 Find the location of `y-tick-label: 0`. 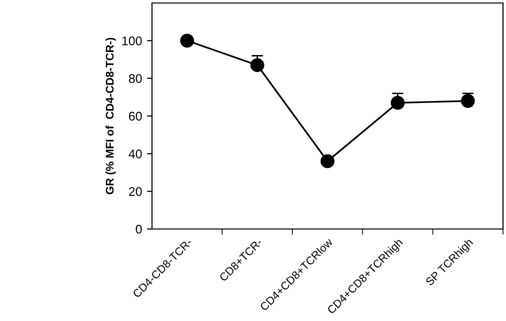

y-tick-label: 0 is located at coordinates (139, 229).